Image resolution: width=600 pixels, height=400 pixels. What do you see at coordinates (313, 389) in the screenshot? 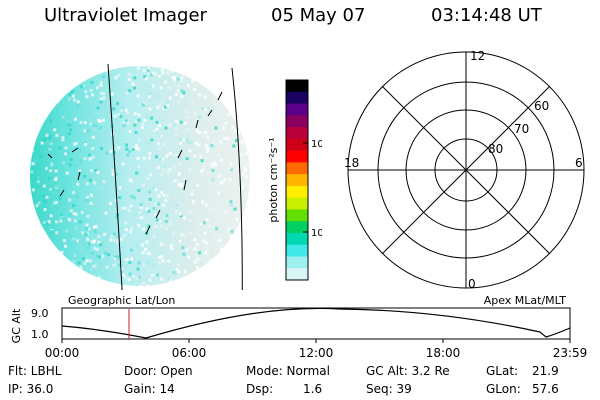
I see `status-dsp-value: 1.6` at bounding box center [313, 389].